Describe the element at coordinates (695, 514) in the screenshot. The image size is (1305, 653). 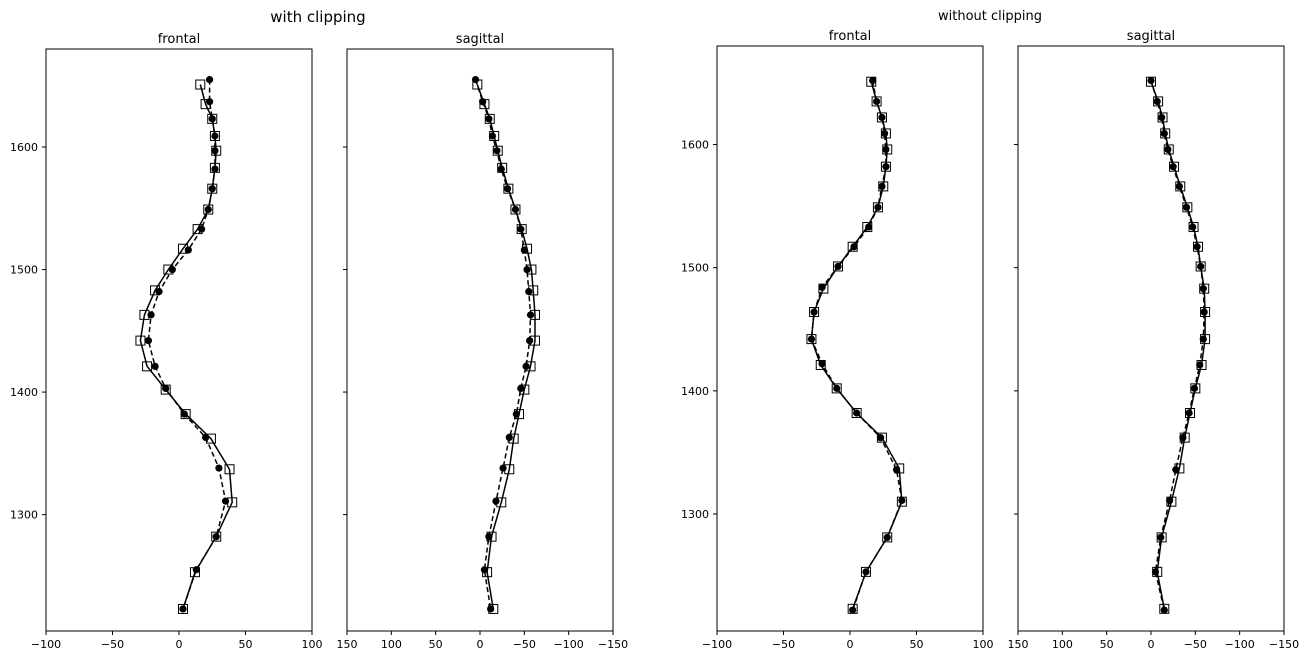
I see `y-tick-label: 1300` at that location.